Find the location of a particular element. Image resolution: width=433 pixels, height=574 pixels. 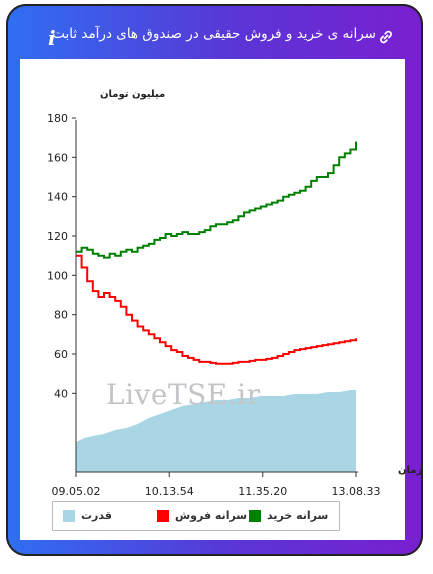

legend-label-sell: سرانه فروش is located at coordinates (211, 515).